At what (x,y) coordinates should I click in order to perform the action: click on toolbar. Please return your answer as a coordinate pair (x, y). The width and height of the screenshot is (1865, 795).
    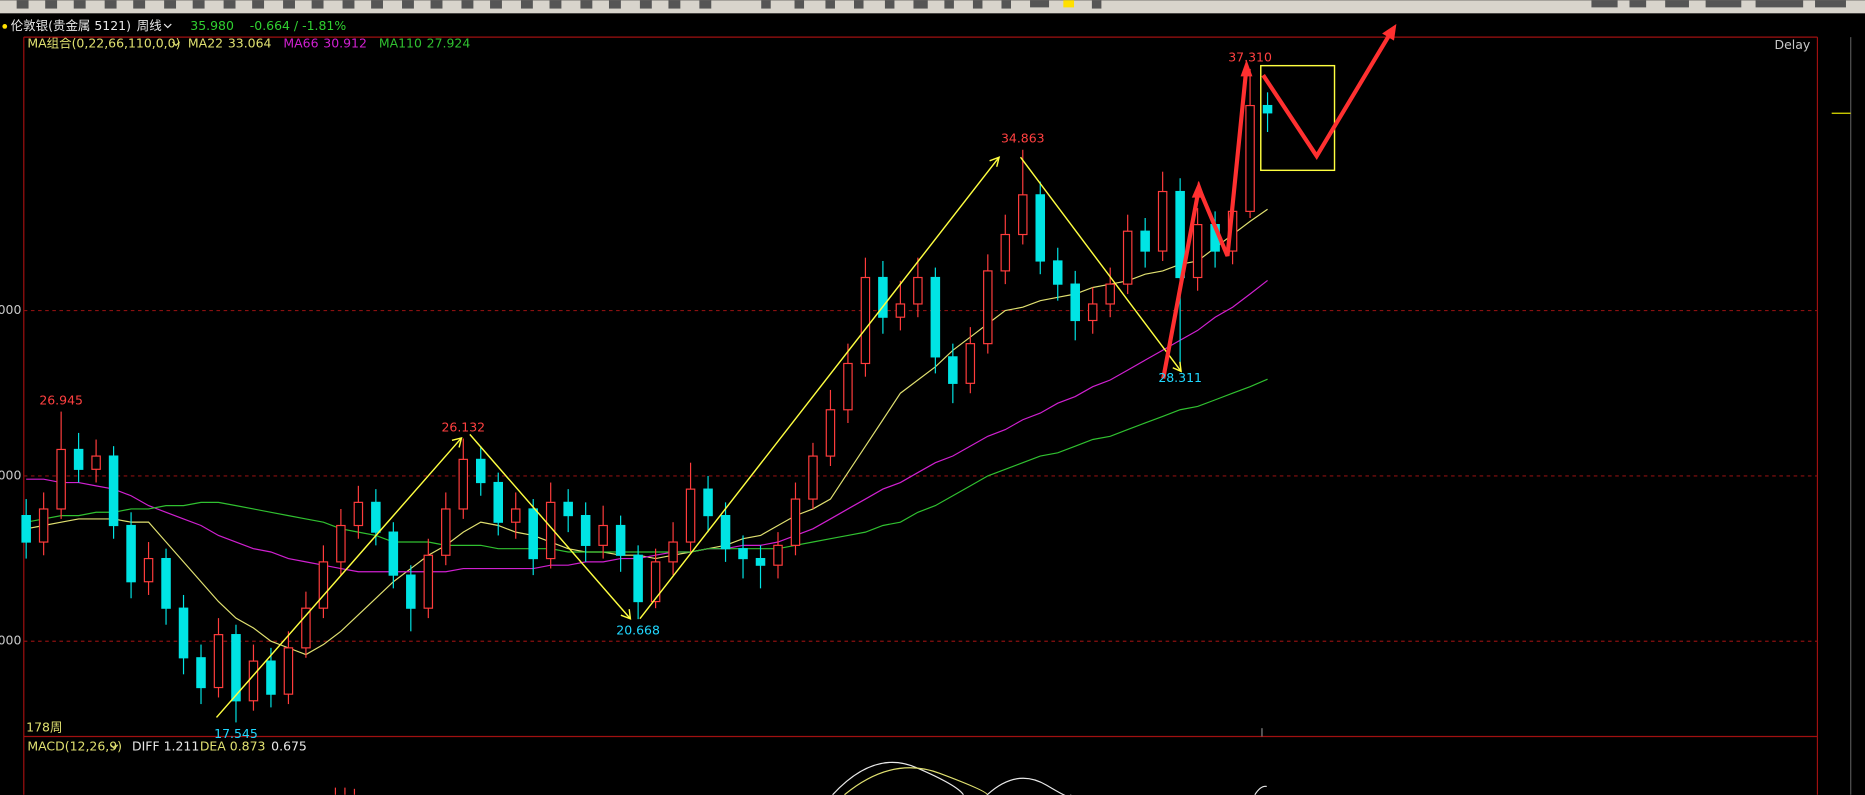
    Looking at the image, I should click on (932, 7).